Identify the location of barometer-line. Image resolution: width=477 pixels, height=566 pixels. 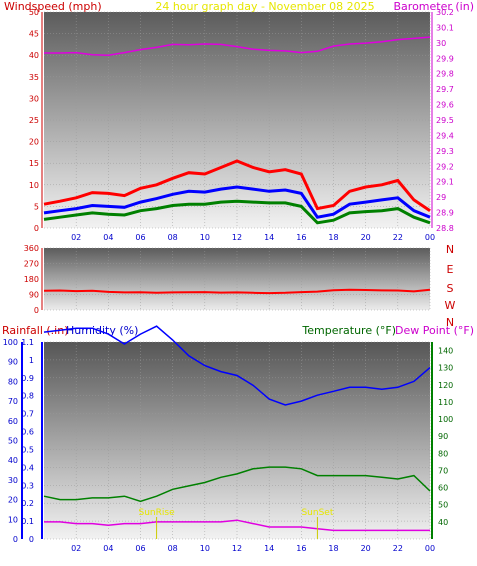
(237, 46).